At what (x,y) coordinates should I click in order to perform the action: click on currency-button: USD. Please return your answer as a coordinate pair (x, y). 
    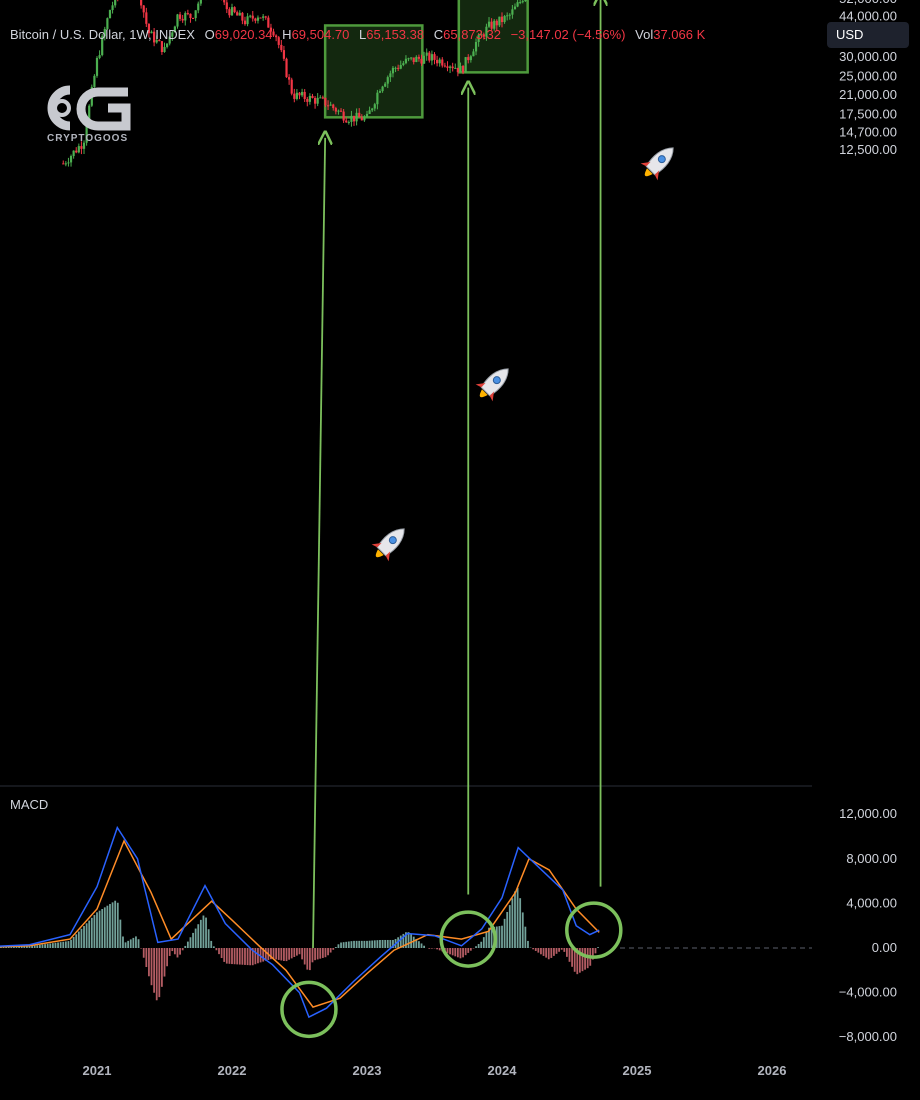
    Looking at the image, I should click on (868, 35).